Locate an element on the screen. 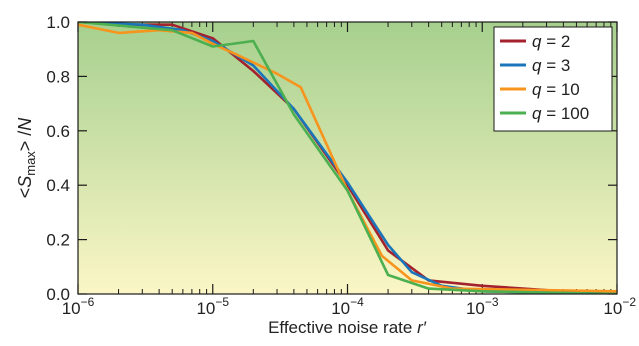  x-axis-label-var: r′ is located at coordinates (422, 327).